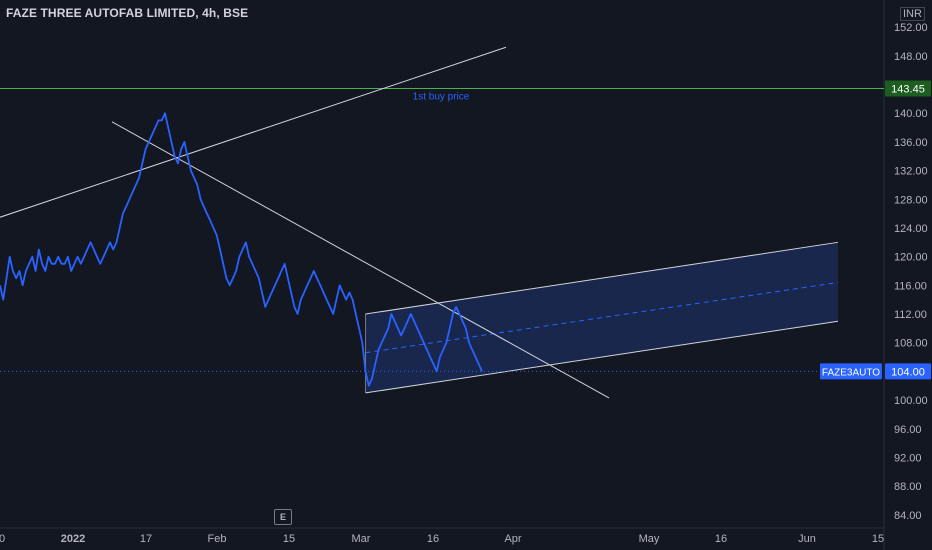 The width and height of the screenshot is (932, 550). What do you see at coordinates (127, 13) in the screenshot?
I see `chart-title: FAZE THREE AUTOFAB LIMITED, 4h, BSE` at bounding box center [127, 13].